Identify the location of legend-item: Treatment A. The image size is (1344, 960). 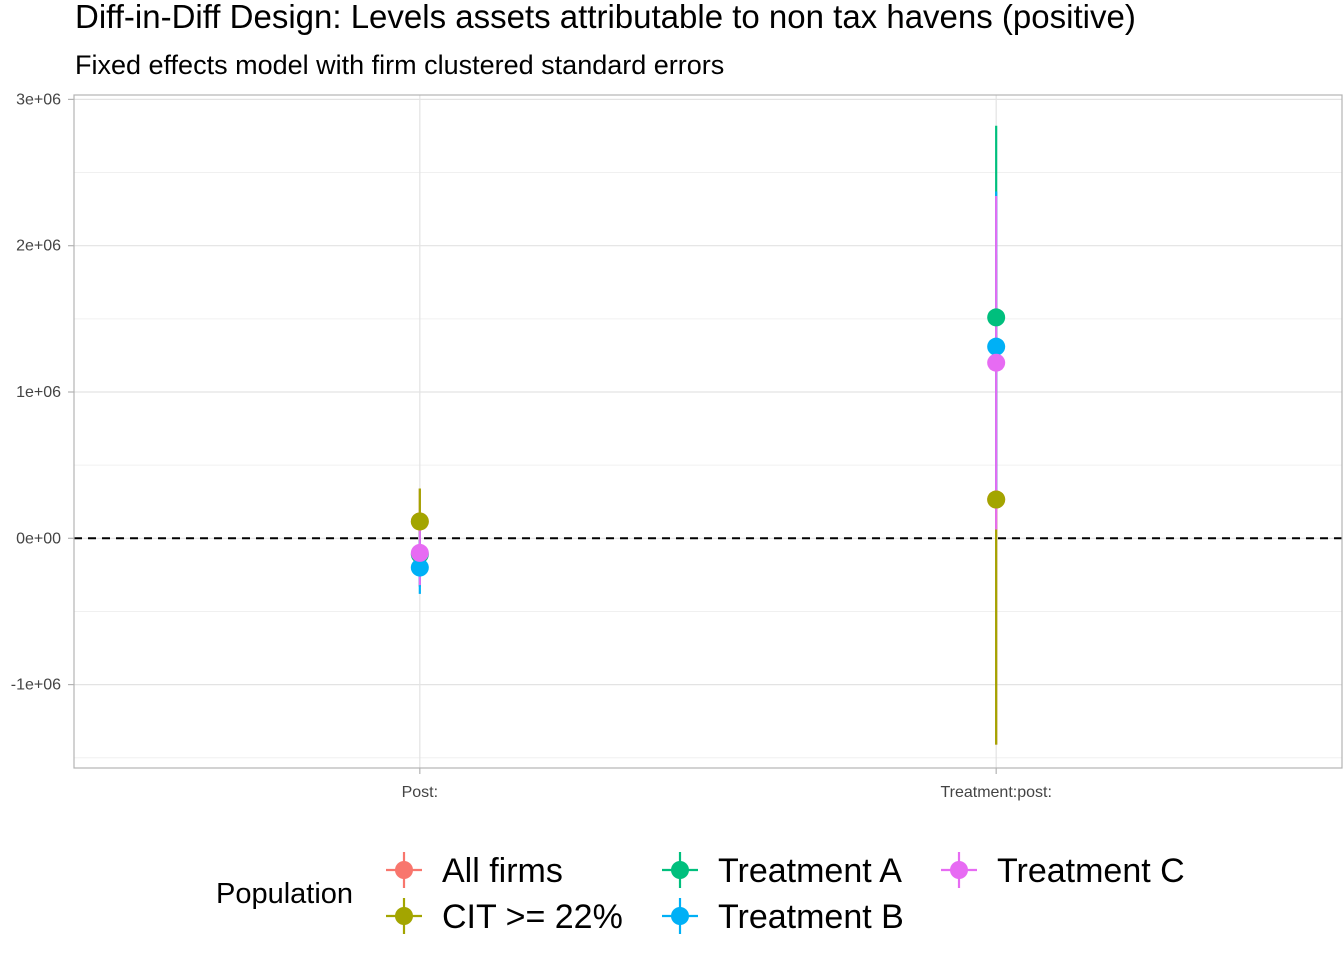
(782, 871).